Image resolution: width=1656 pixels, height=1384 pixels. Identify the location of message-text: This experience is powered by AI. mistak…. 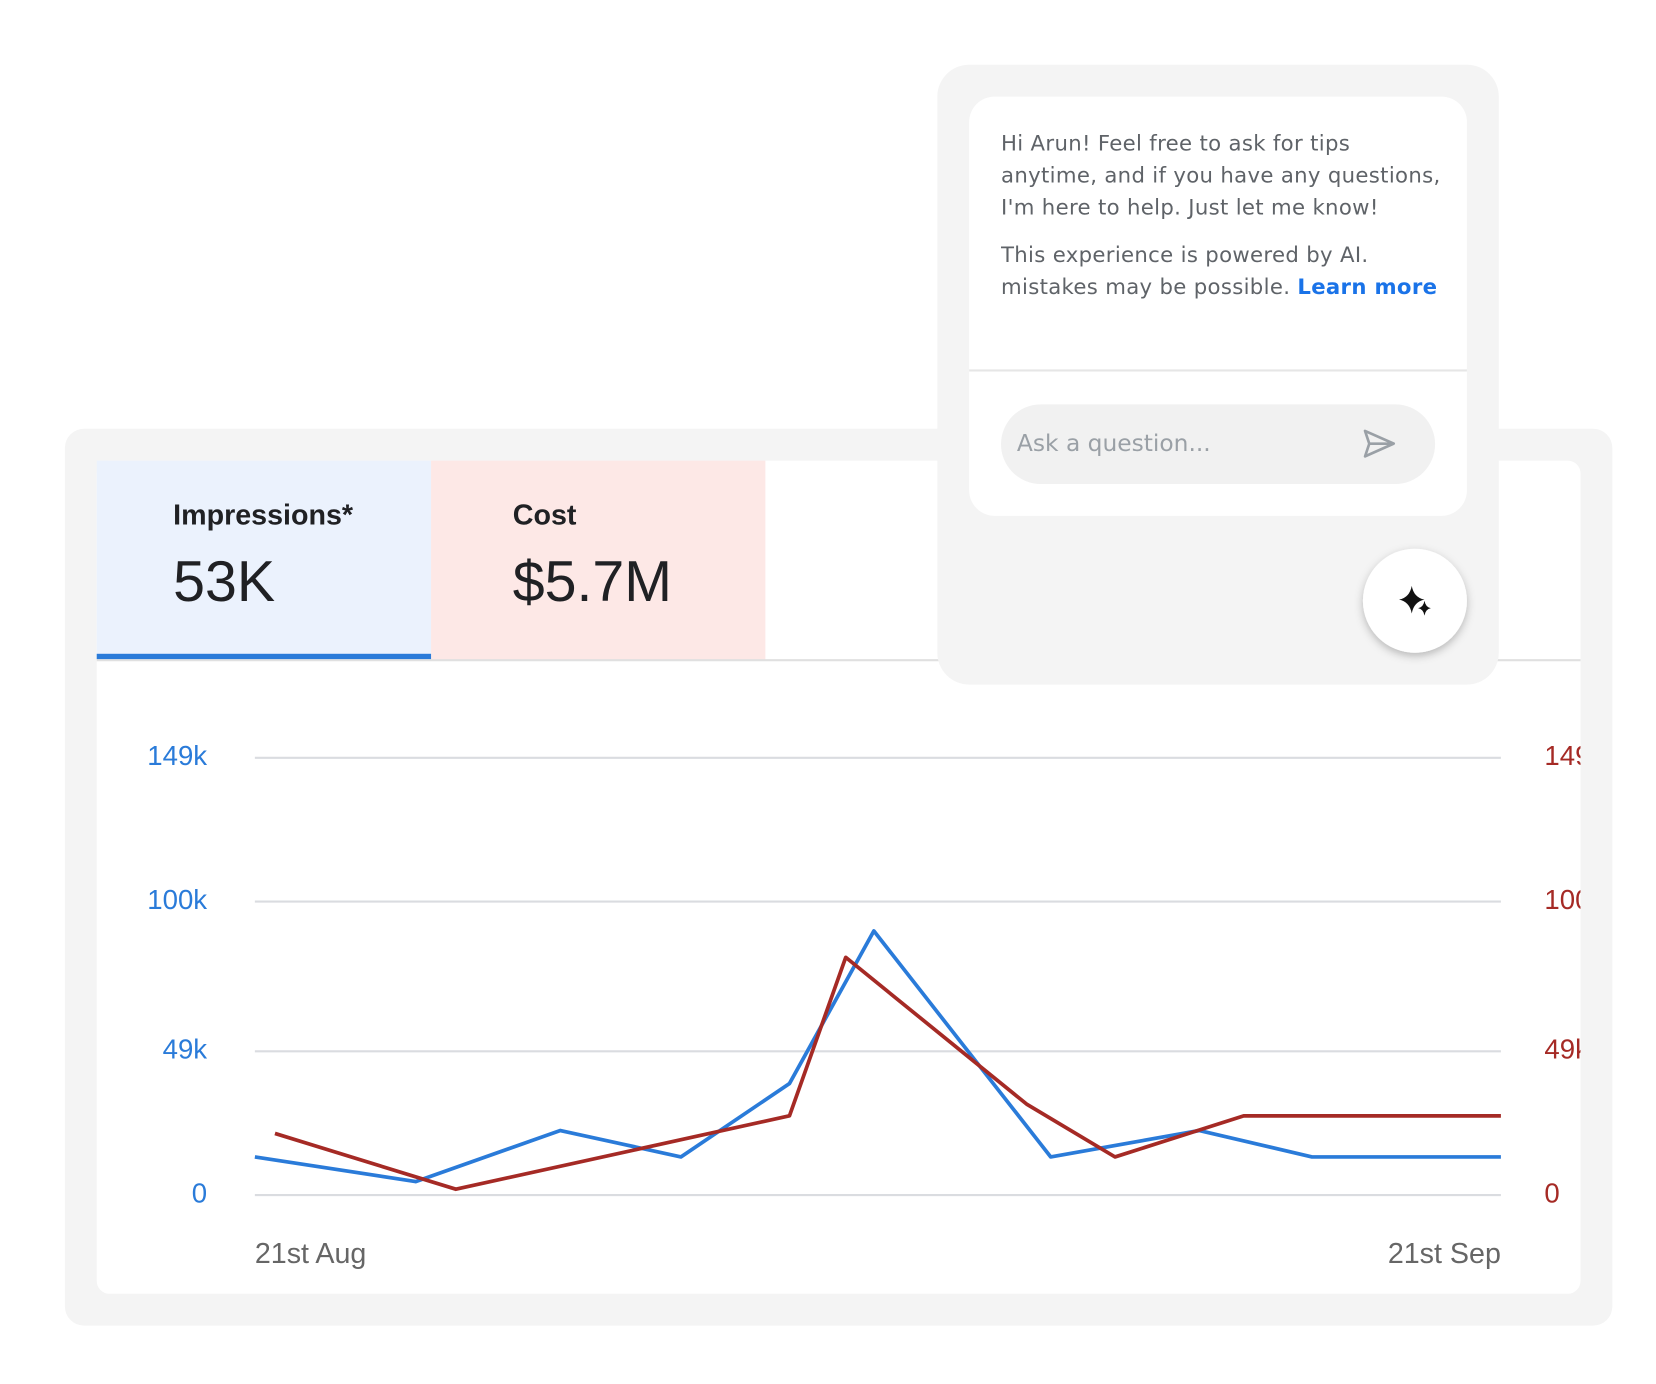
(1185, 270).